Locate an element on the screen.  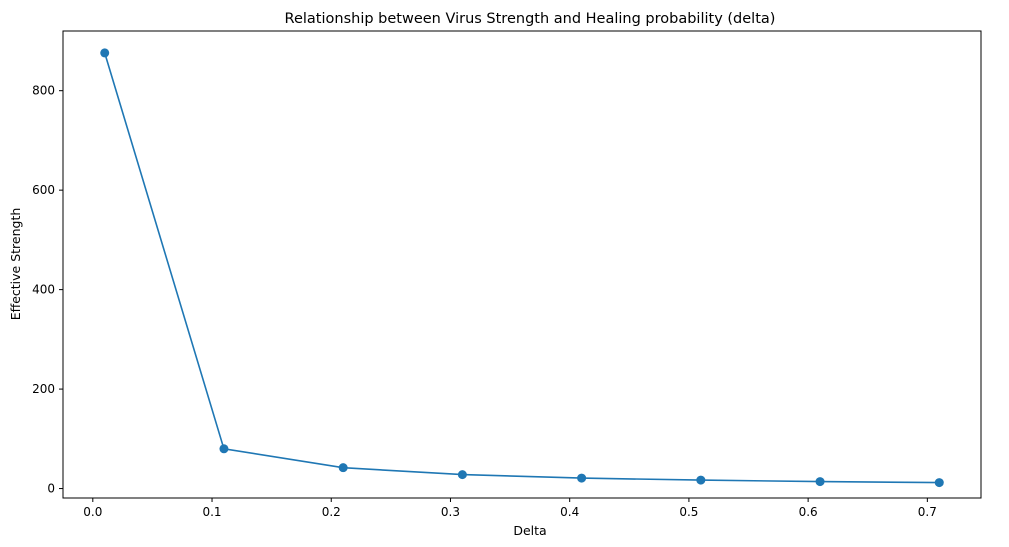
x-tick-label: 0.3 is located at coordinates (450, 512).